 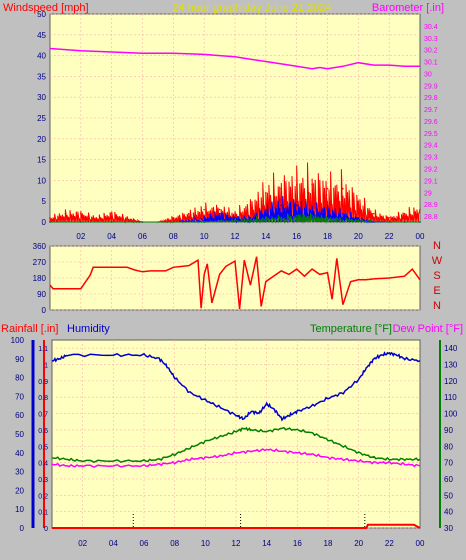 What do you see at coordinates (43, 431) in the screenshot?
I see `rain-tick-label: 0.6` at bounding box center [43, 431].